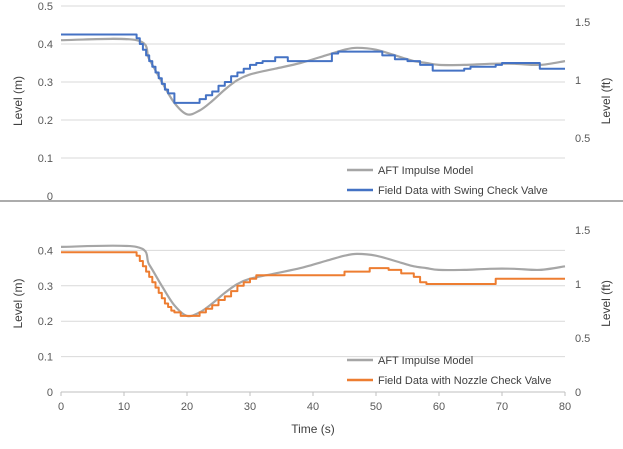  Describe the element at coordinates (250, 407) in the screenshot. I see `x-tick-label: 30` at that location.